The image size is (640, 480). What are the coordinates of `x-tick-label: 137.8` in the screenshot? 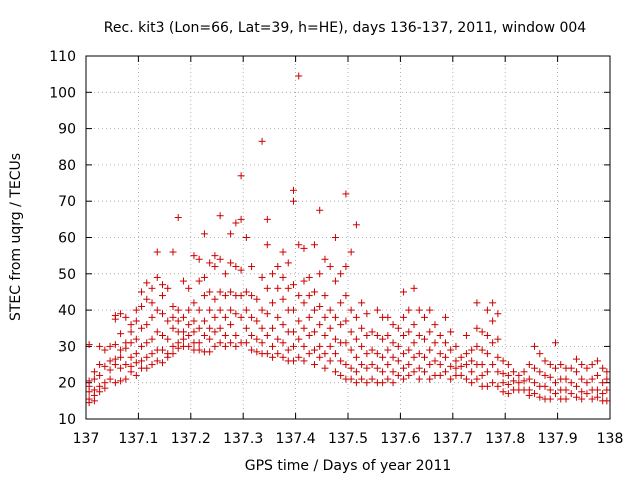 It's located at (505, 439).